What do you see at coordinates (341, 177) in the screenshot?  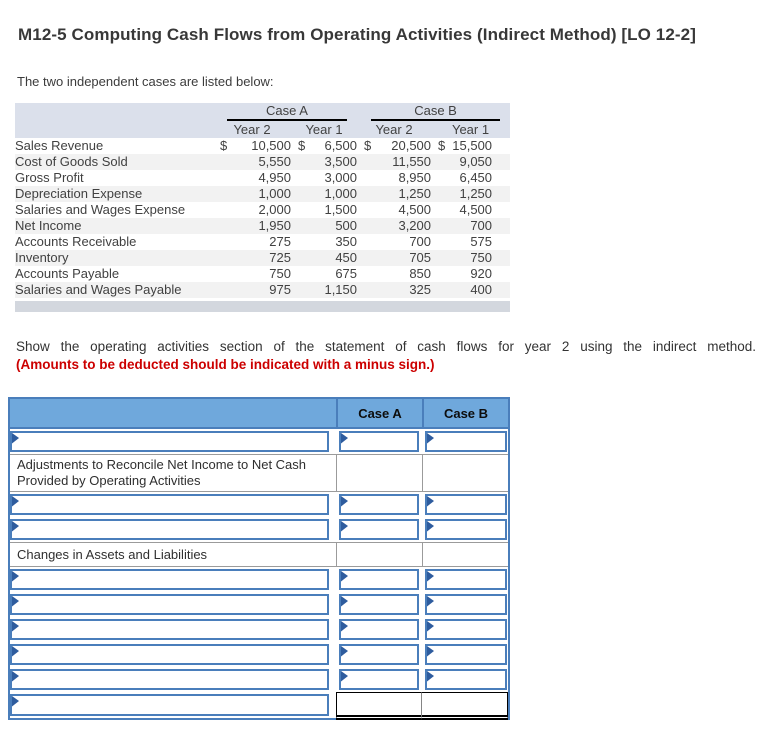 I see `value-cell: 3,000` at bounding box center [341, 177].